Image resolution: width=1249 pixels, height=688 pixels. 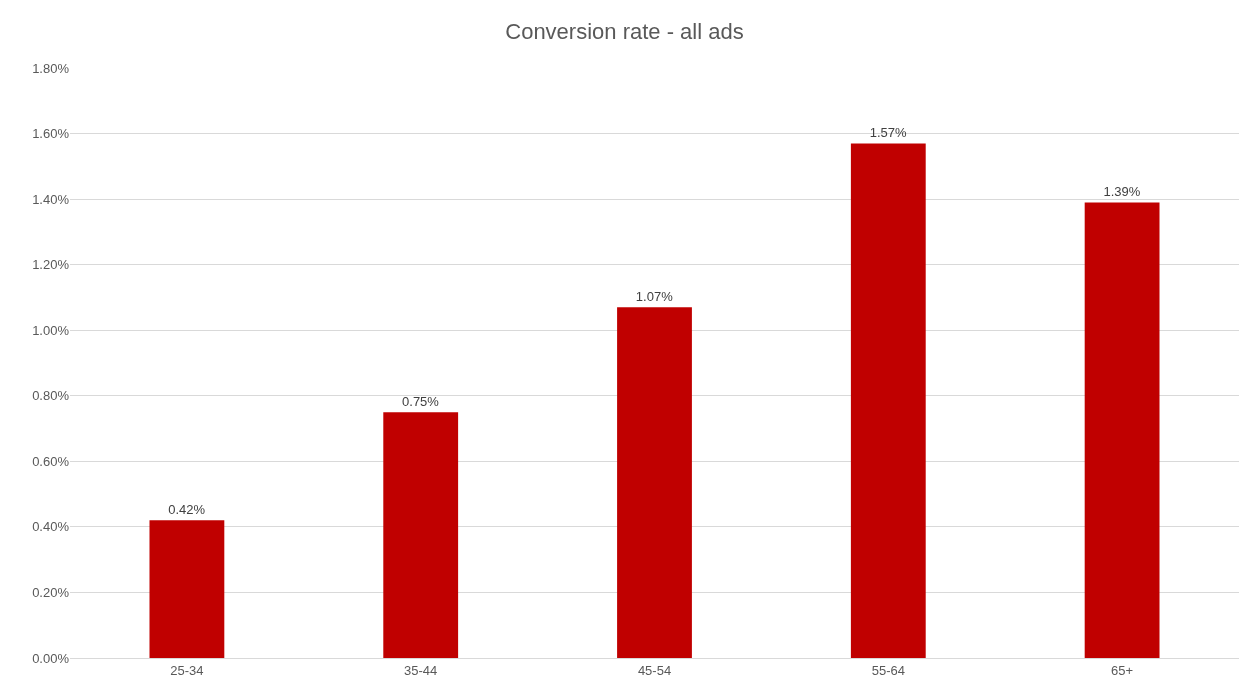 What do you see at coordinates (888, 670) in the screenshot?
I see `x-tick-label: 55-64` at bounding box center [888, 670].